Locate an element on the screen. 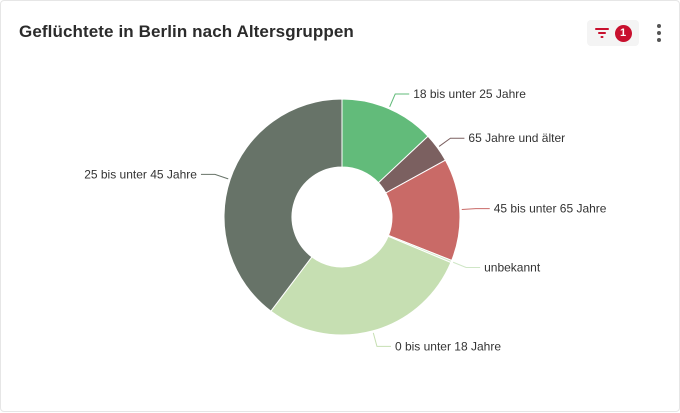  leader-line-0-bis-unter-18-jahre is located at coordinates (381, 339).